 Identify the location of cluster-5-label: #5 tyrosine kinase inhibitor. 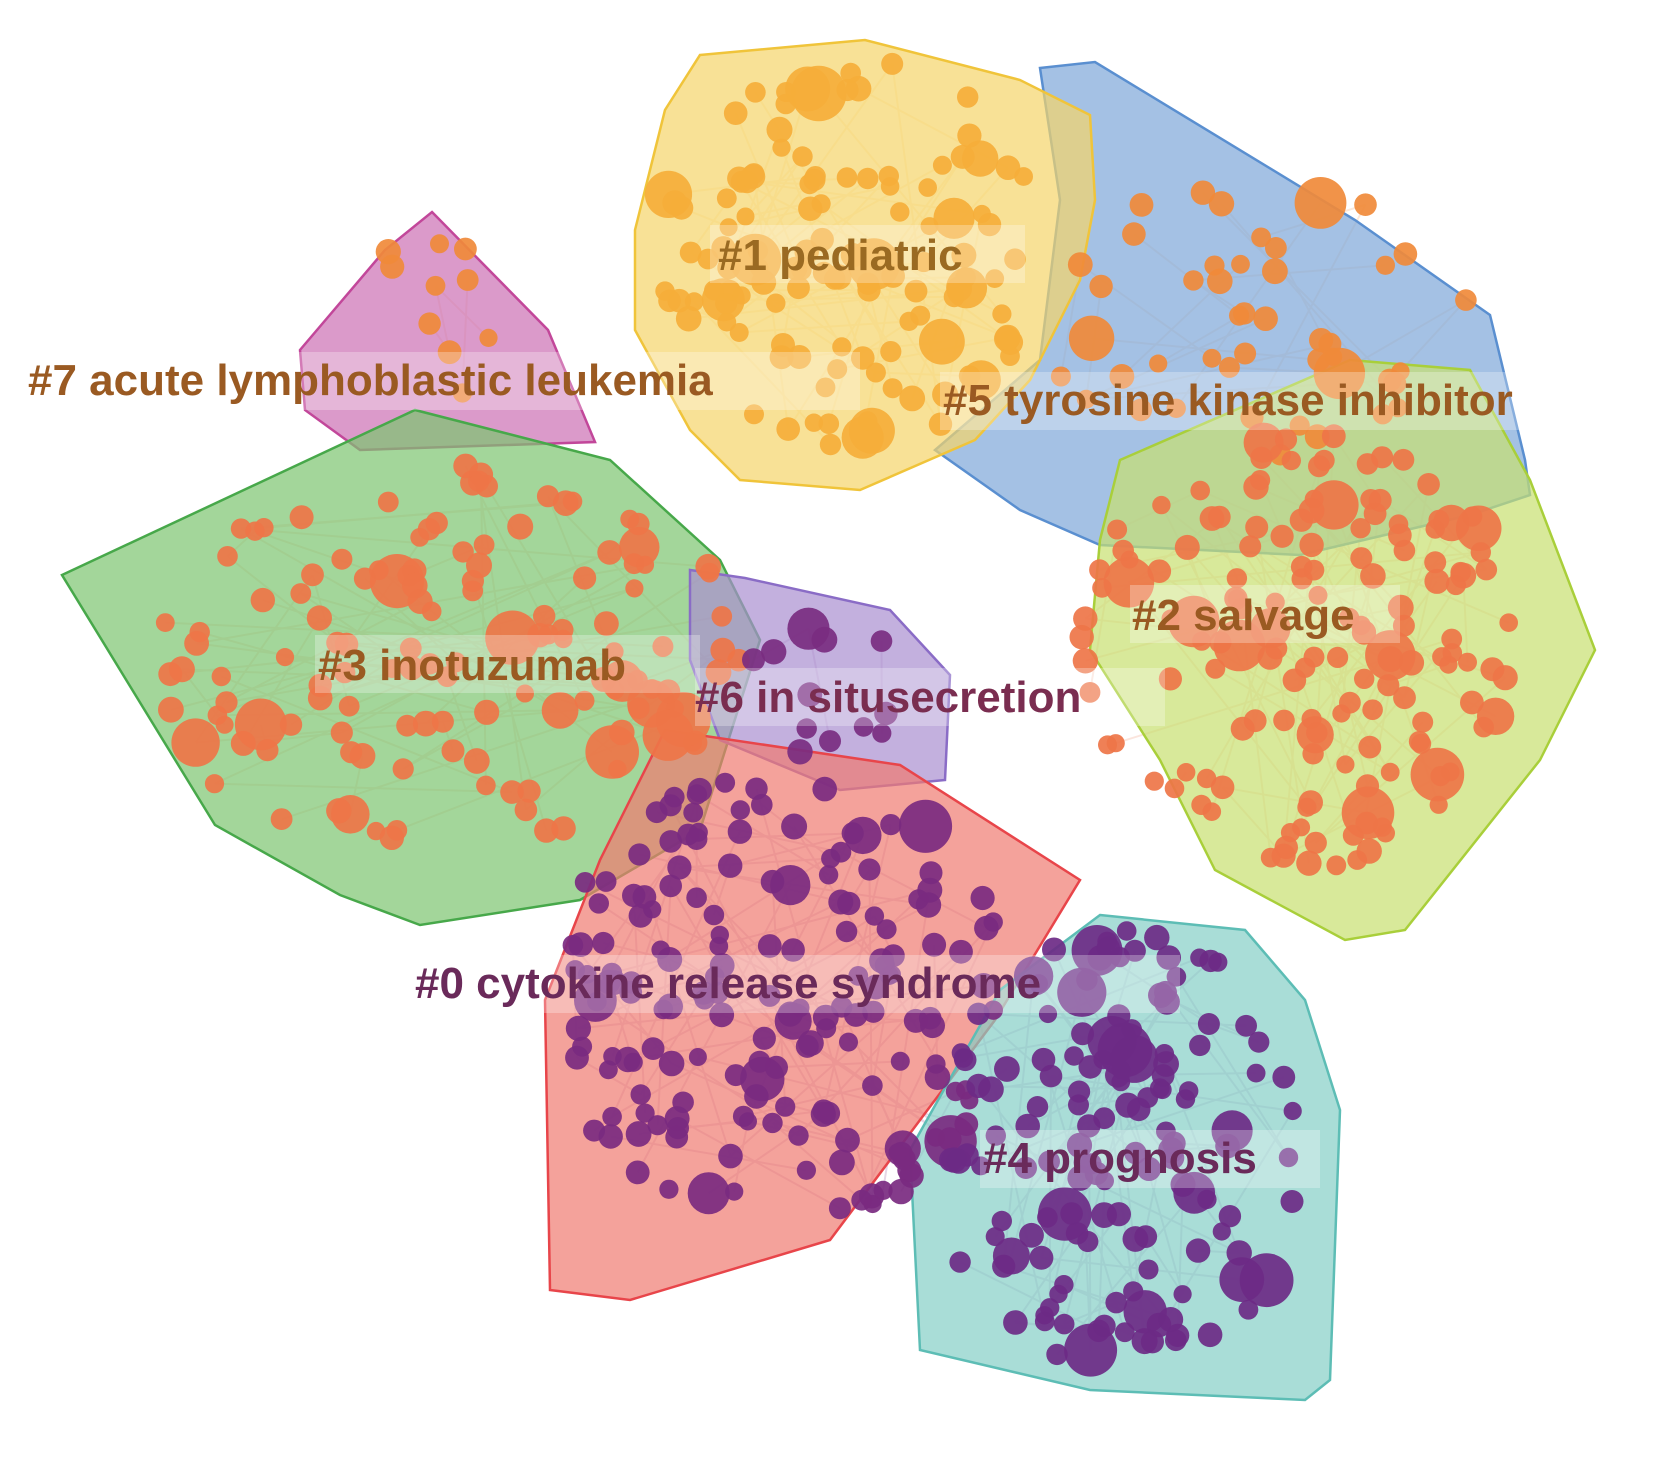
(1228, 400).